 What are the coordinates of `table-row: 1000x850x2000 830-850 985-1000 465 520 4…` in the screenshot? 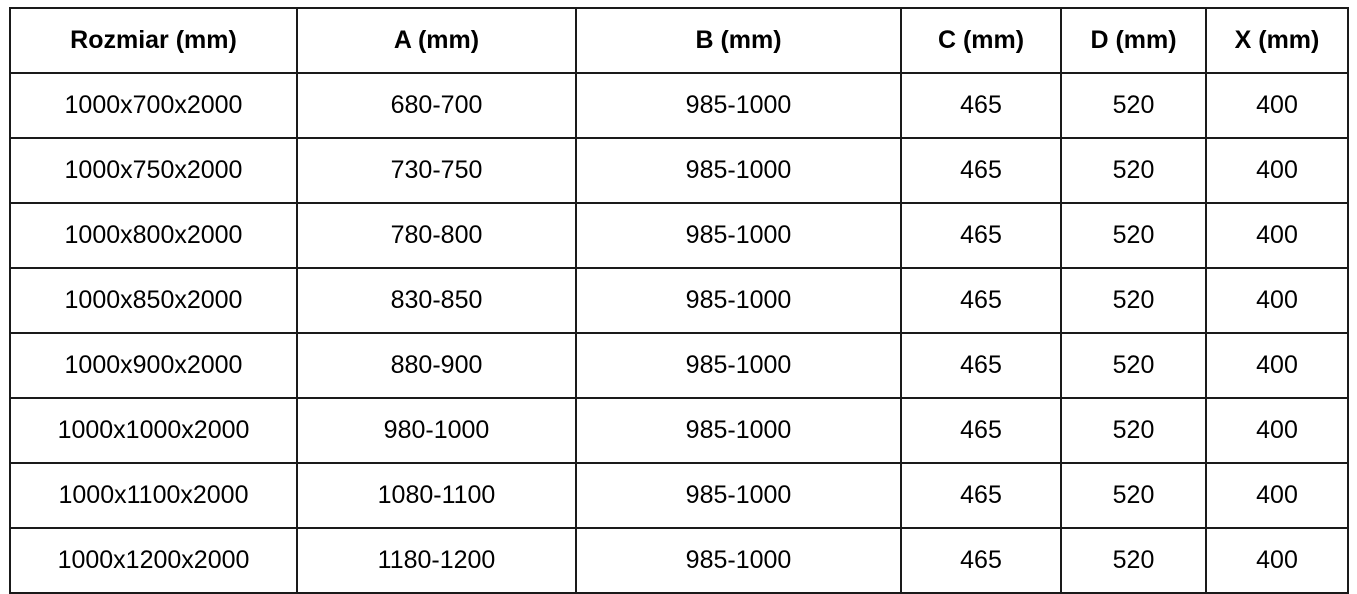 It's located at (679, 300).